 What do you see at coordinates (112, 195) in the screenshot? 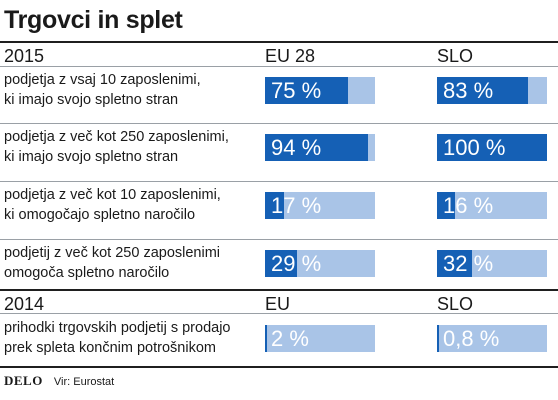
I see `row-label-line: podjetja z več kot 10 zaposlenimi,` at bounding box center [112, 195].